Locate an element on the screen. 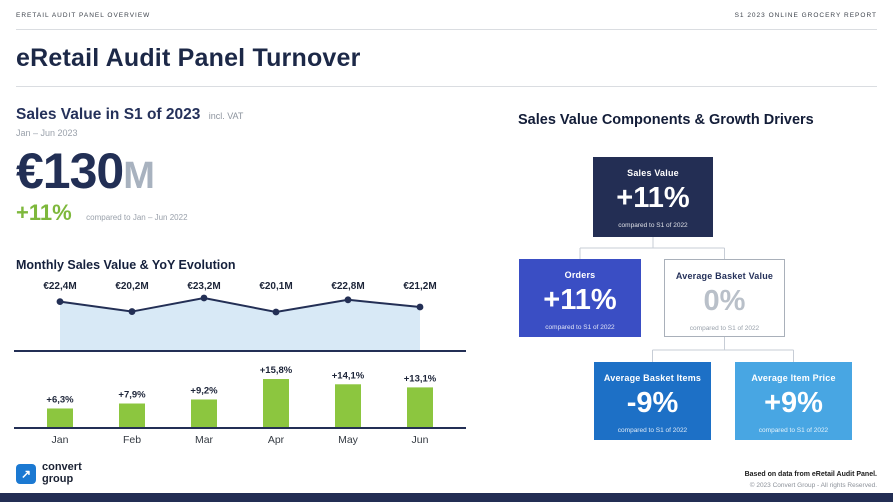 This screenshot has width=893, height=502. line-point-label: €21,2M is located at coordinates (419, 286).